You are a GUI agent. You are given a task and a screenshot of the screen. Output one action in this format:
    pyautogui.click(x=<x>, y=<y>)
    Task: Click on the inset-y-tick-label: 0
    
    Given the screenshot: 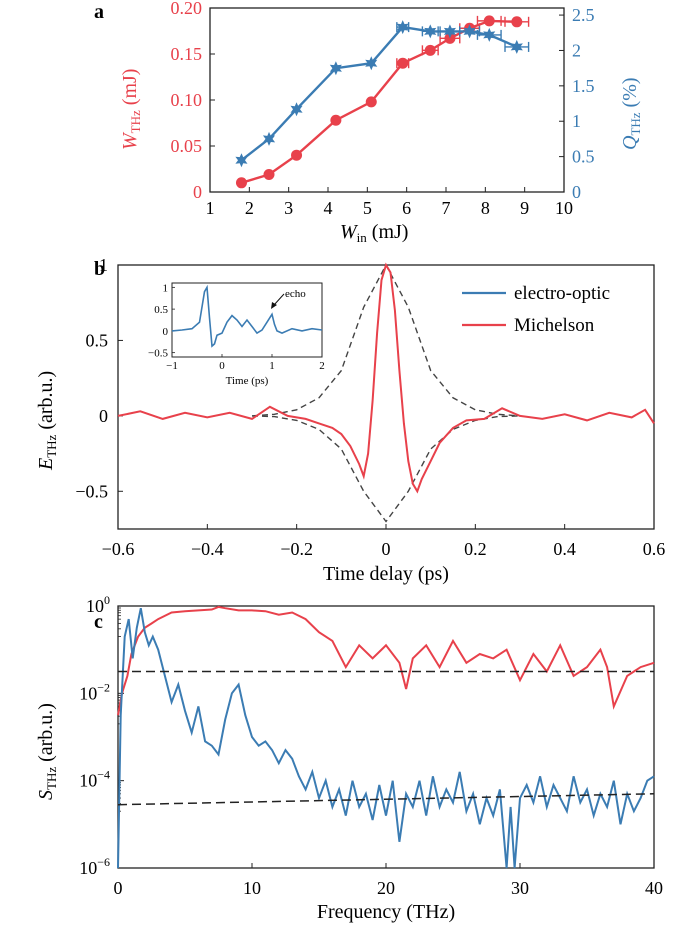 What is the action you would take?
    pyautogui.click(x=166, y=332)
    